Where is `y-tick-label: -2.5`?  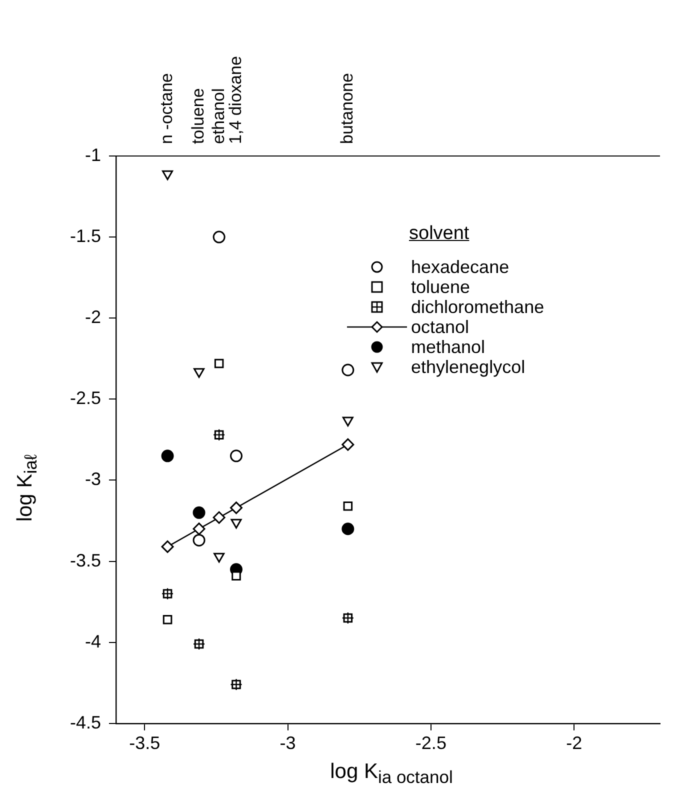
y-tick-label: -2.5 is located at coordinates (85, 398).